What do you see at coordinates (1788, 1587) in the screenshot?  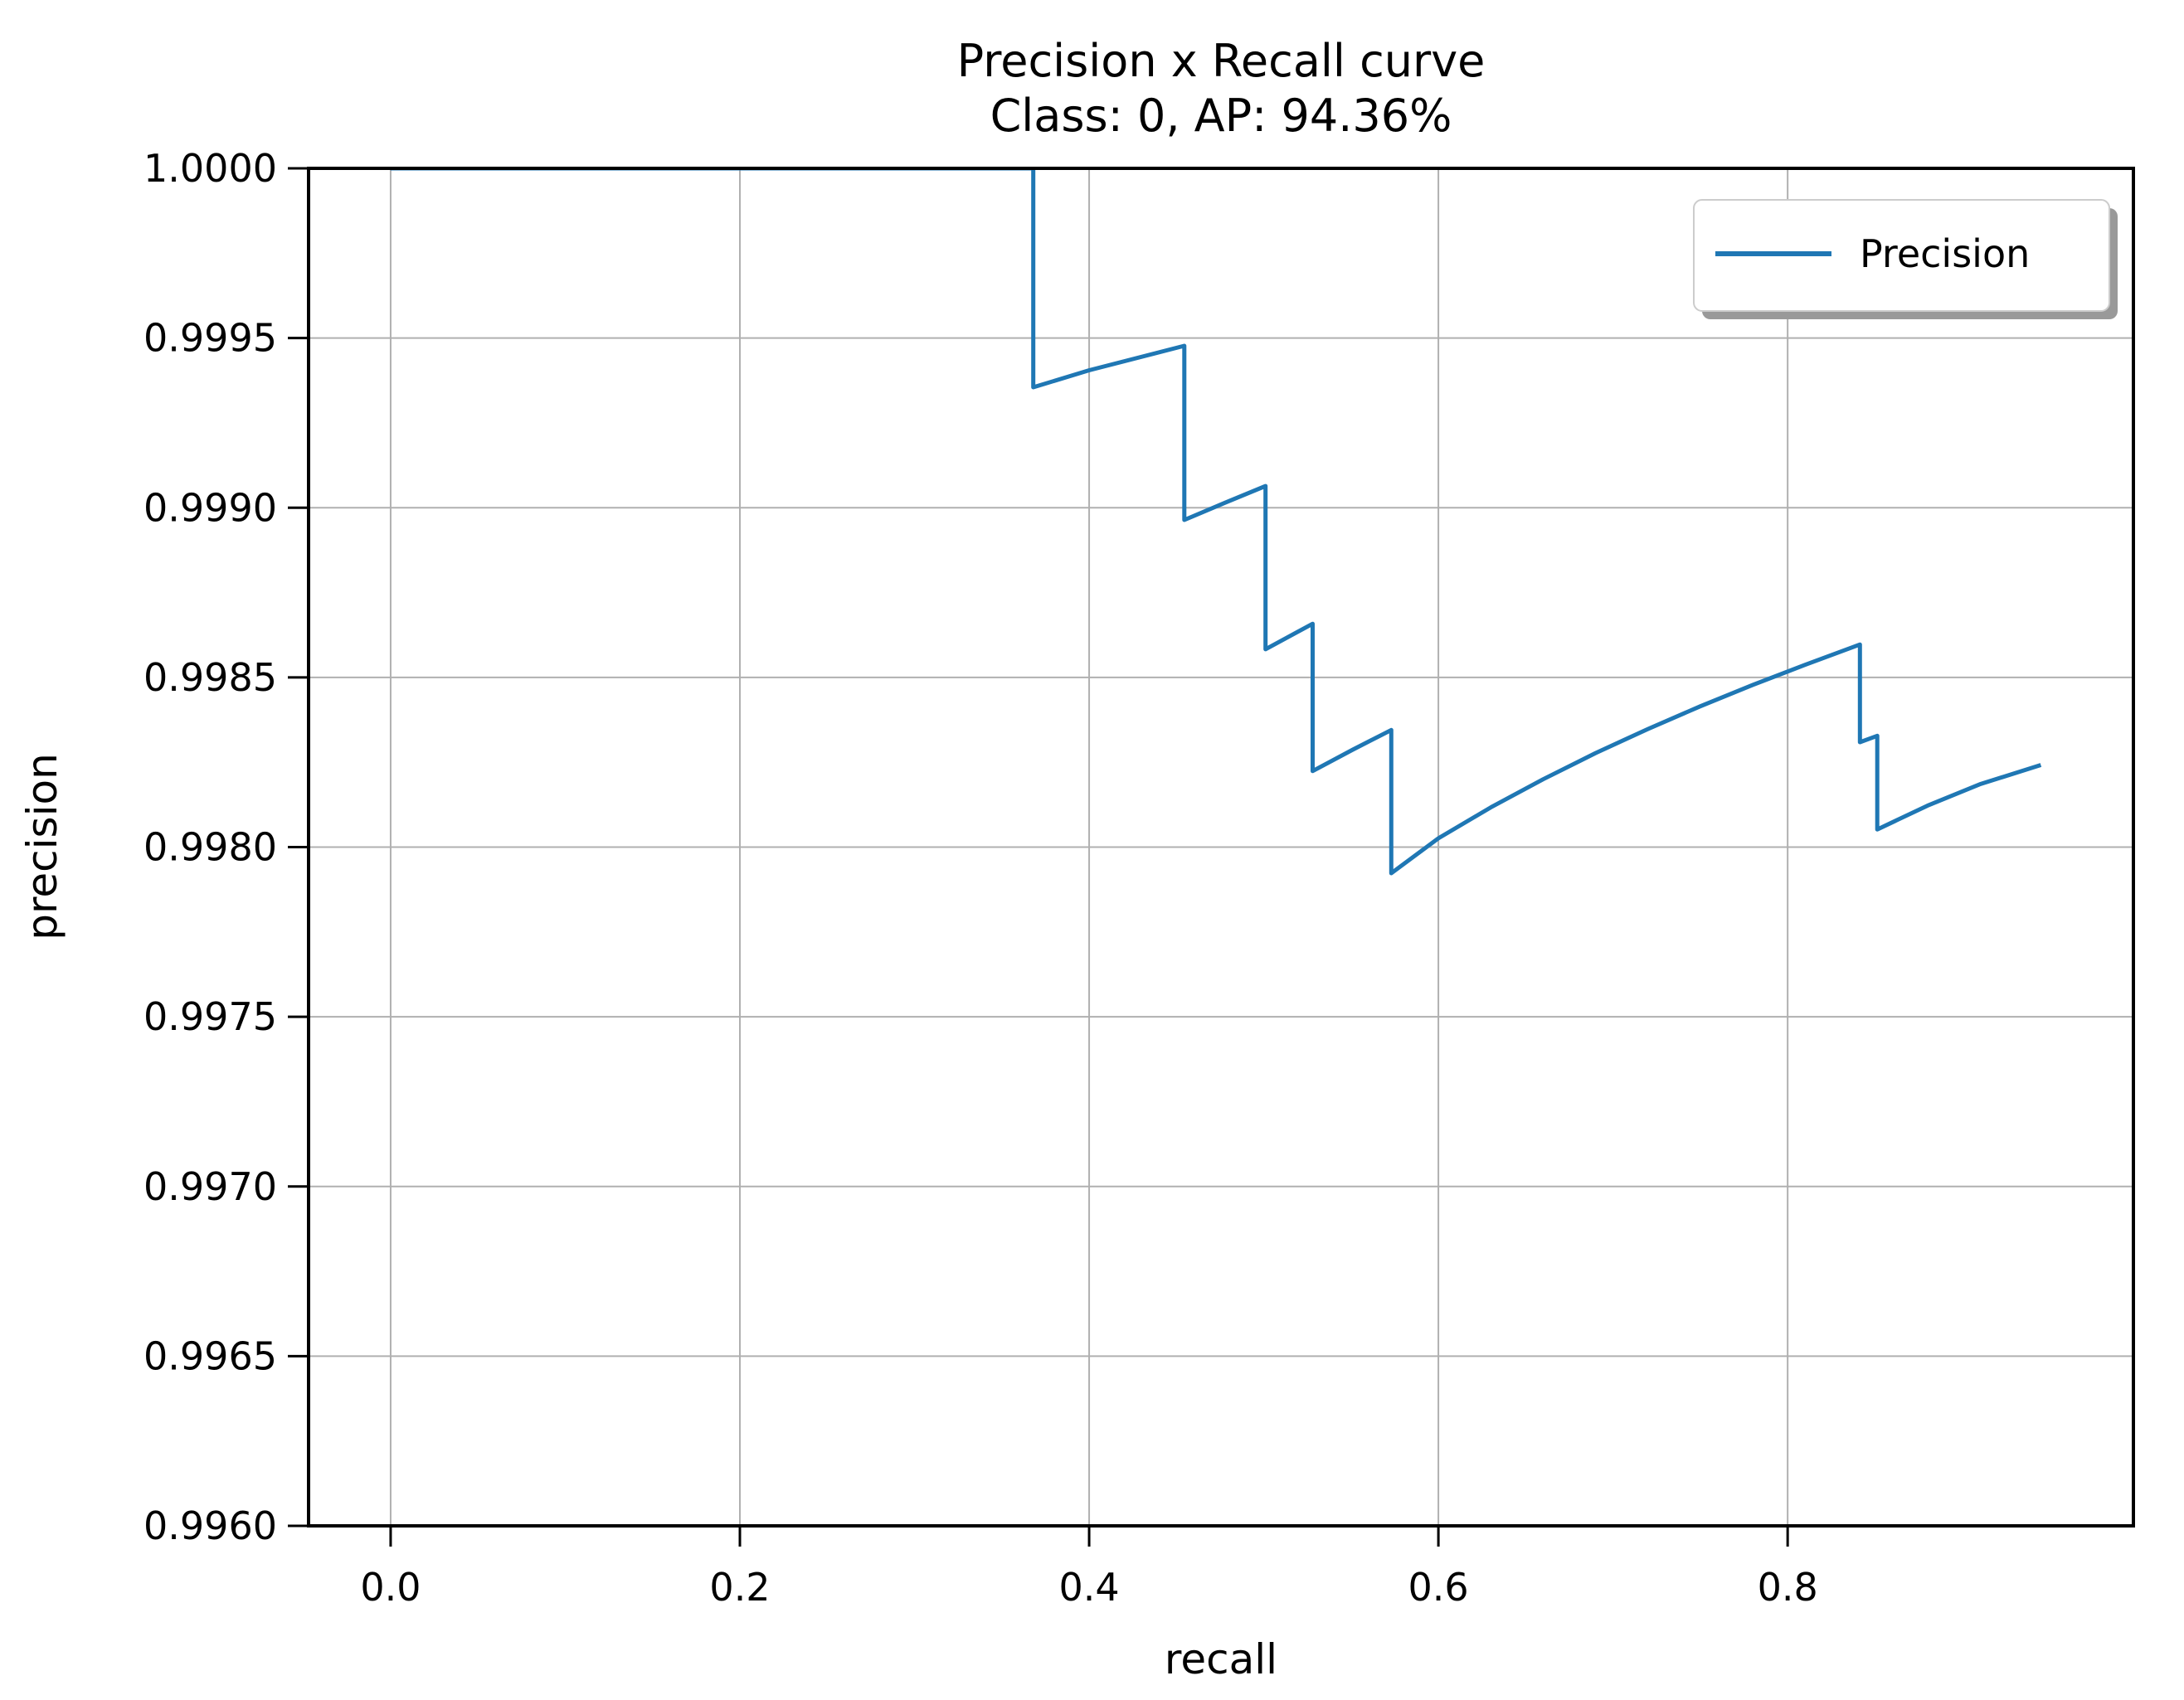 I see `x-tick-label: 0.8` at bounding box center [1788, 1587].